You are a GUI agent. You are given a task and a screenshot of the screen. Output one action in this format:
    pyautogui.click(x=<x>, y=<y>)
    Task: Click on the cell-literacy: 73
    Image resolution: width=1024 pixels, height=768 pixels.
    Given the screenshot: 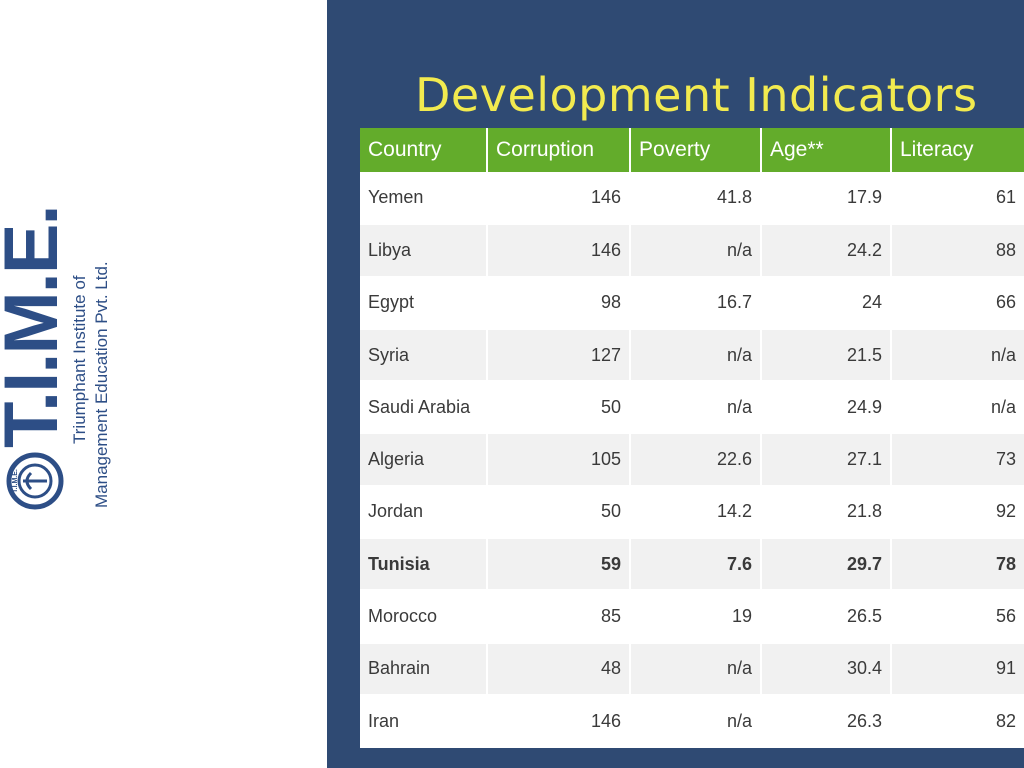 What is the action you would take?
    pyautogui.click(x=957, y=460)
    